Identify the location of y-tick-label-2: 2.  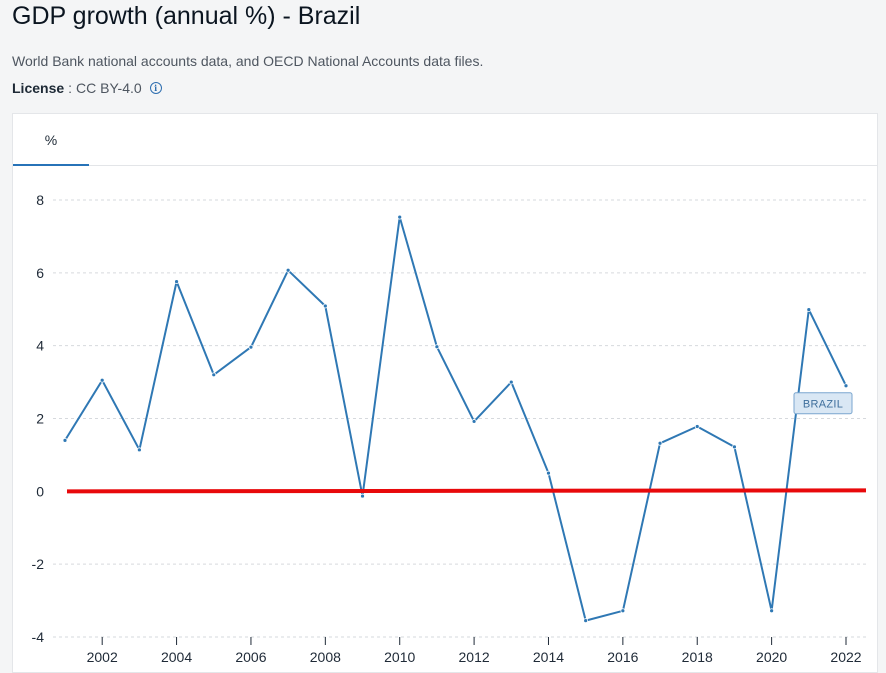
(40, 419).